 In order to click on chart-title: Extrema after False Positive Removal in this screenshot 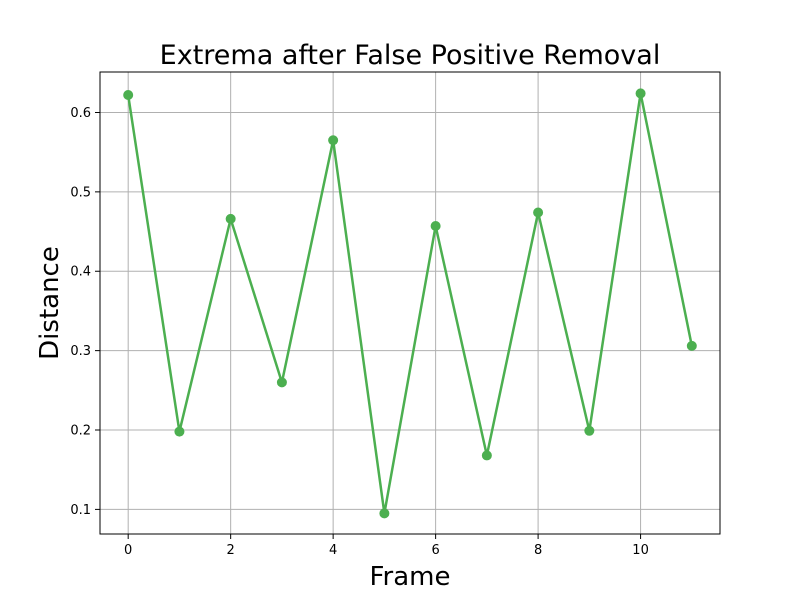, I will do `click(410, 55)`.